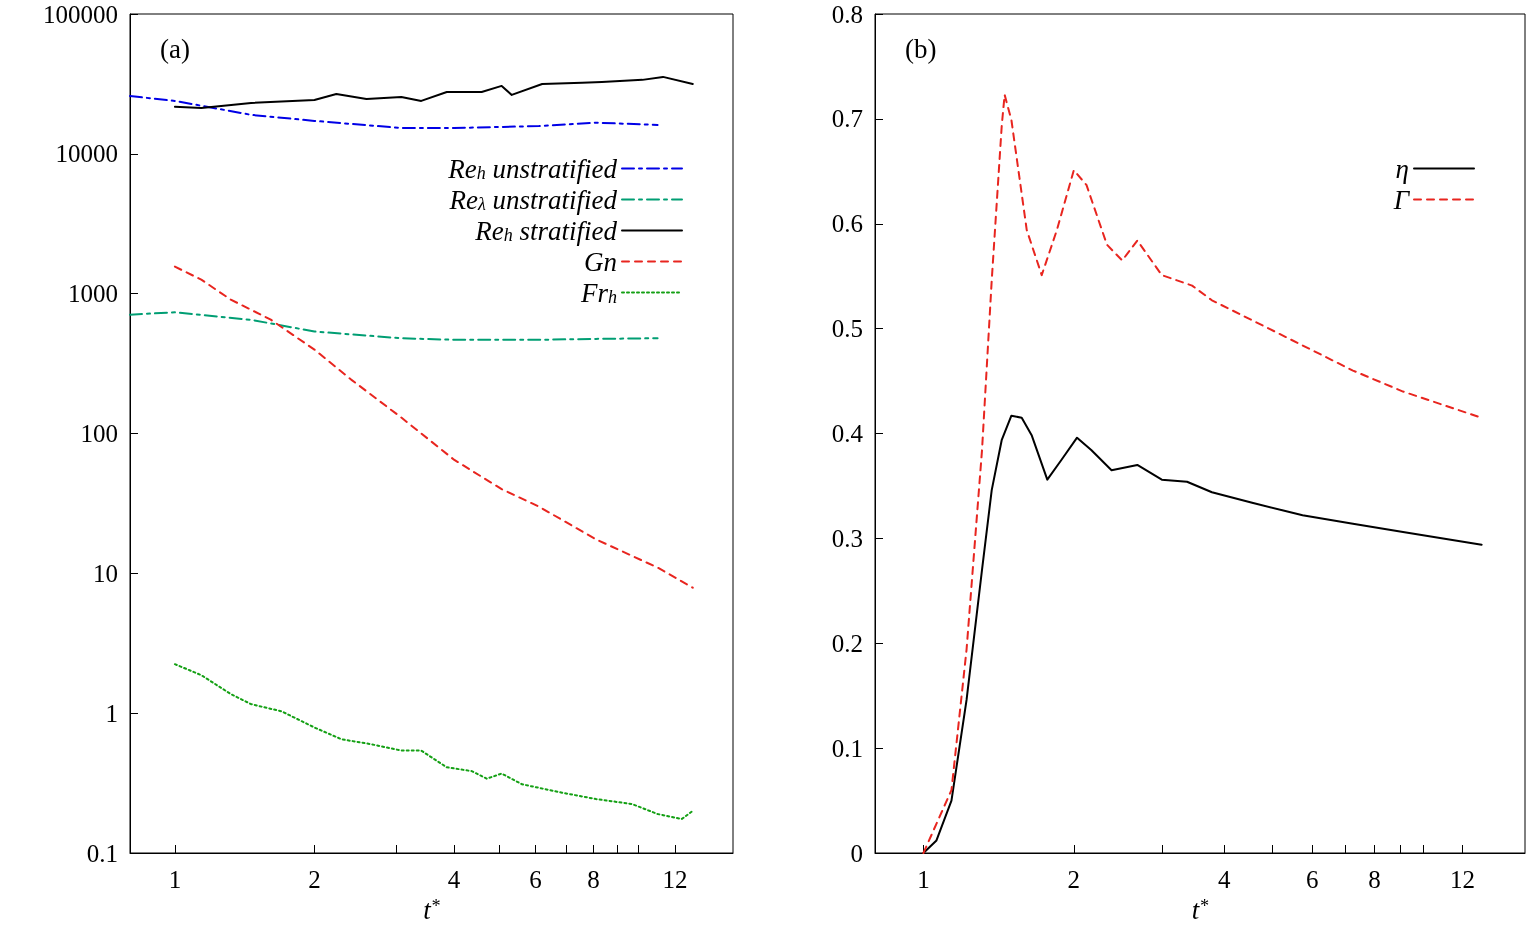 Image resolution: width=1528 pixels, height=949 pixels. What do you see at coordinates (1402, 168) in the screenshot?
I see `legend-label: η` at bounding box center [1402, 168].